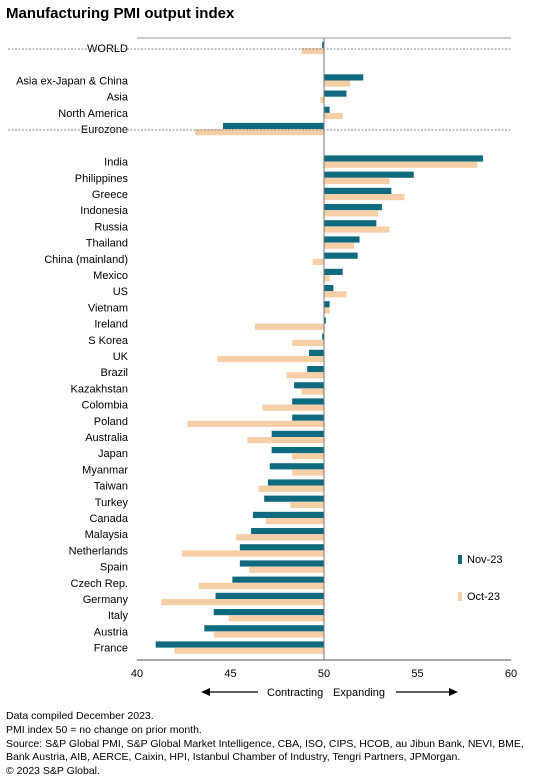  Describe the element at coordinates (99, 389) in the screenshot. I see `category-label-kazakhstan: Kazakhstan` at that location.